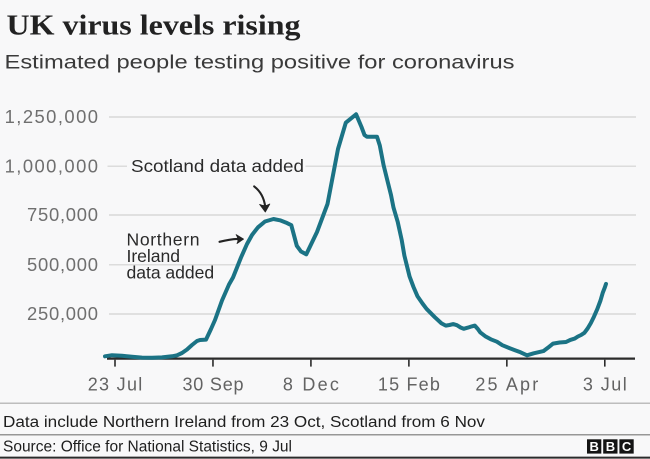  What do you see at coordinates (213, 385) in the screenshot?
I see `svg-text: 30 Sep` at bounding box center [213, 385].